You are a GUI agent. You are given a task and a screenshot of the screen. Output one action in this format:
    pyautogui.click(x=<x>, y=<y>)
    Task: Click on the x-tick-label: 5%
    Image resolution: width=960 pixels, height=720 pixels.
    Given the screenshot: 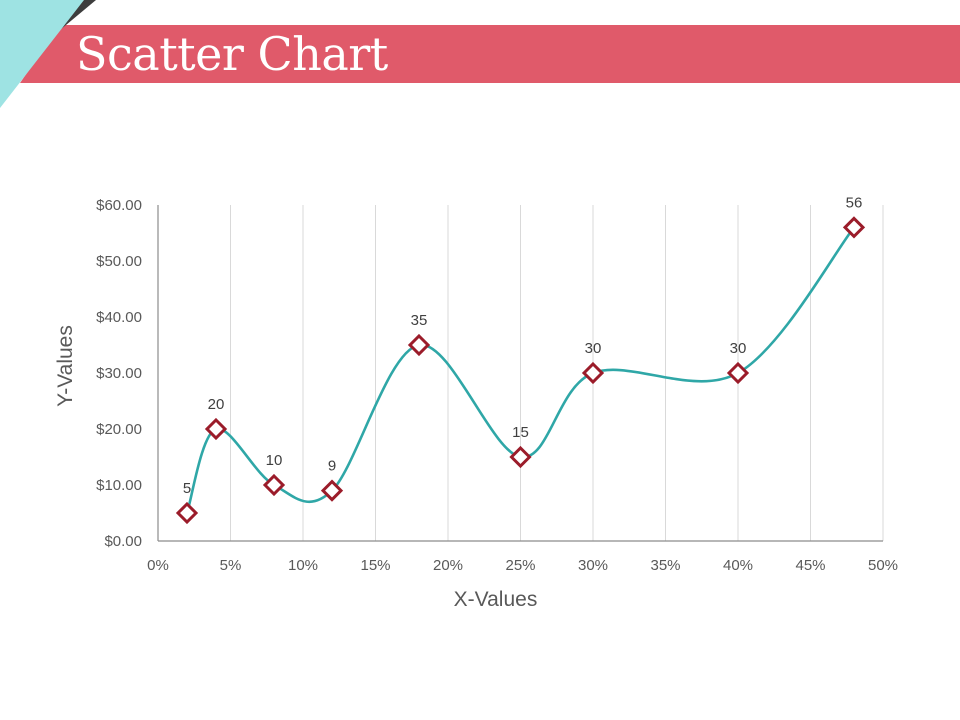 What is the action you would take?
    pyautogui.click(x=231, y=565)
    